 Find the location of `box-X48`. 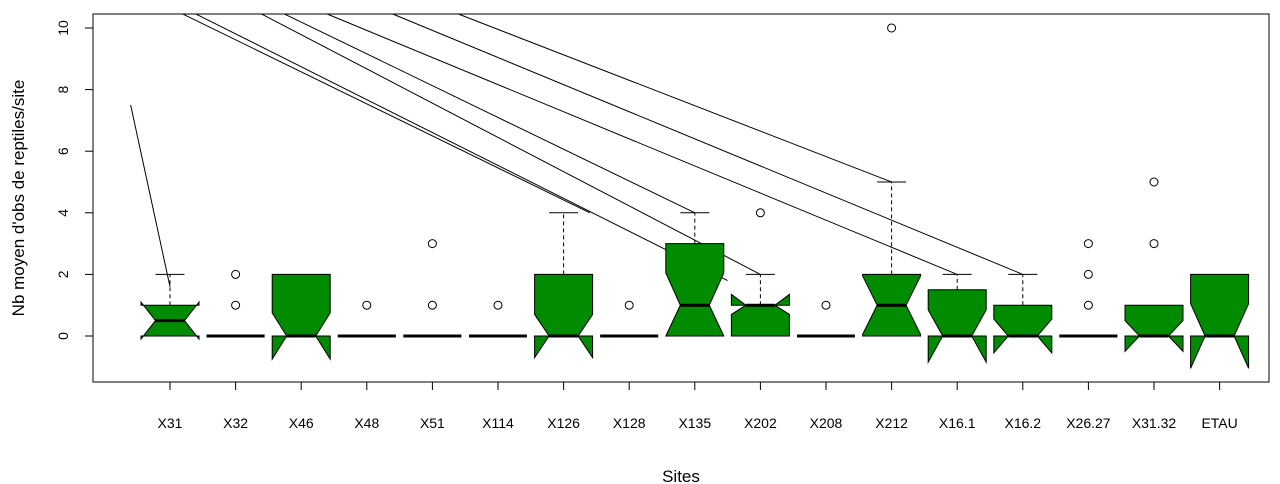

box-X48 is located at coordinates (366, 319).